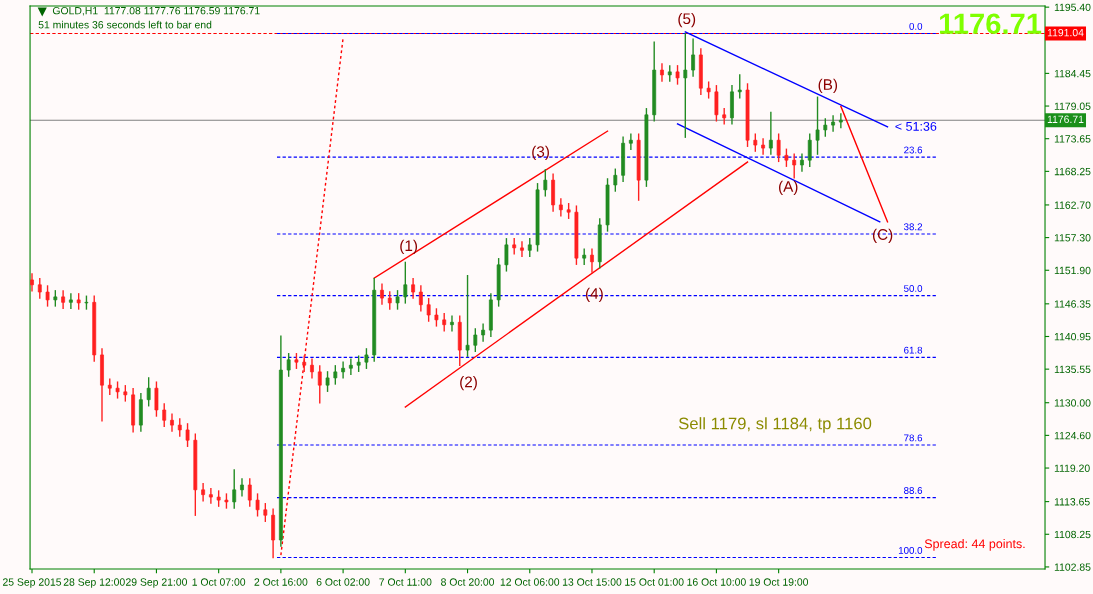 This screenshot has height=594, width=1093. I want to click on ref-line-label: 1191.04, so click(1065, 32).